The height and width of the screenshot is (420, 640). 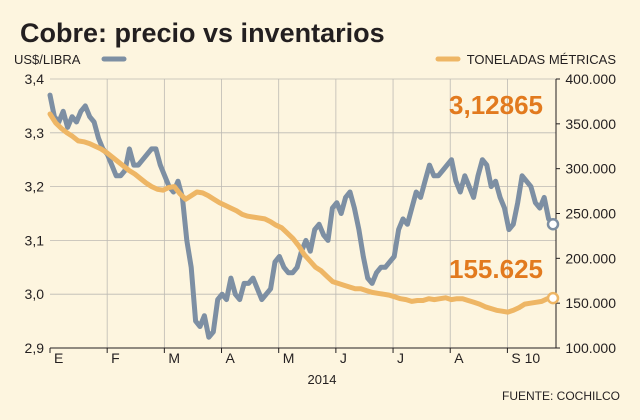 What do you see at coordinates (553, 224) in the screenshot?
I see `price-end-marker` at bounding box center [553, 224].